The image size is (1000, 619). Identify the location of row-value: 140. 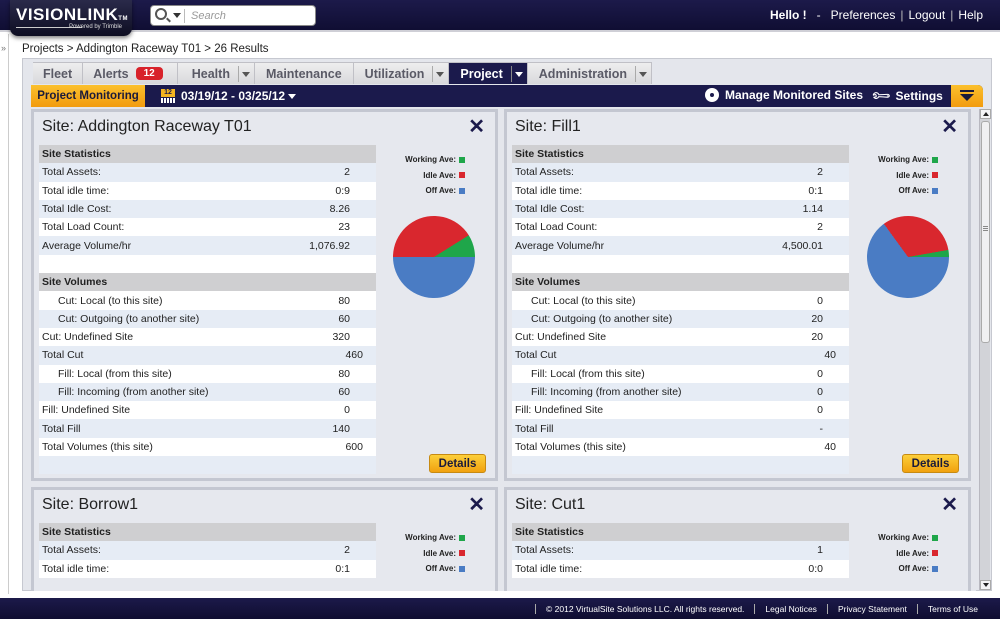
(341, 428).